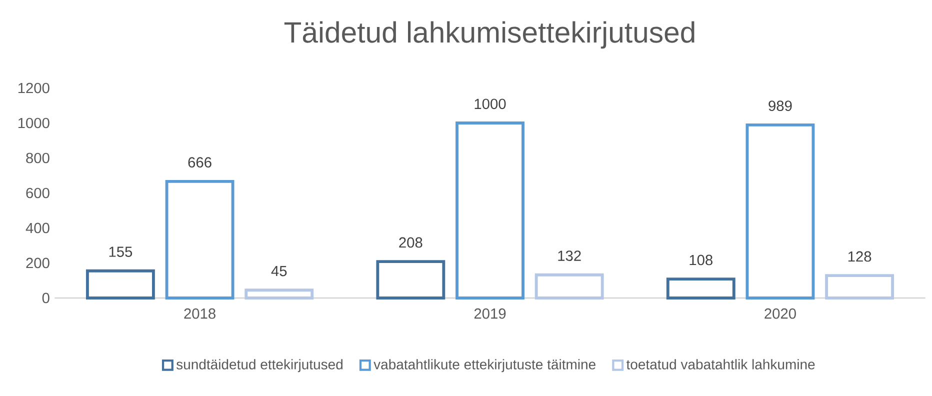  I want to click on y-tick-label: 1200, so click(34, 88).